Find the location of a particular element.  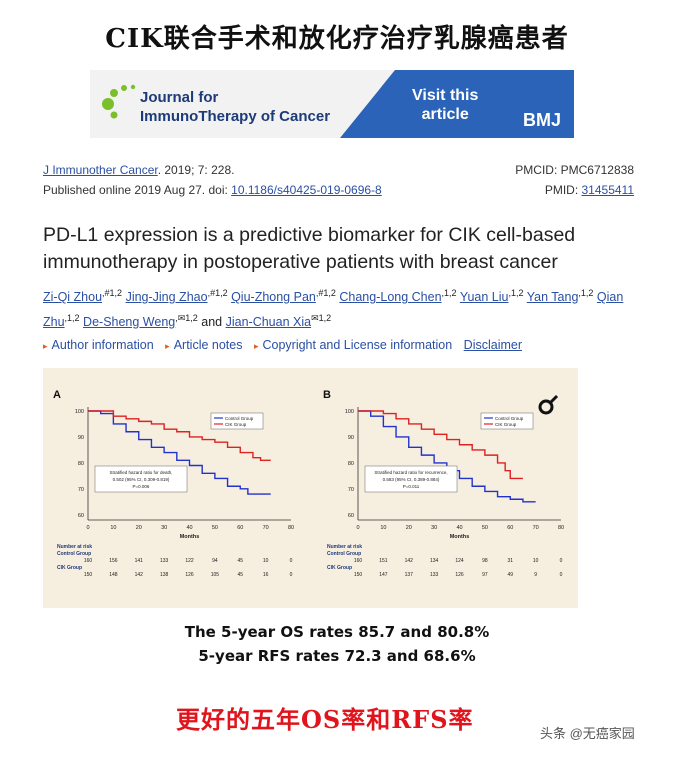

citation-line: J Immunother Cancer. 2019; 7: 228. is located at coordinates (138, 170).